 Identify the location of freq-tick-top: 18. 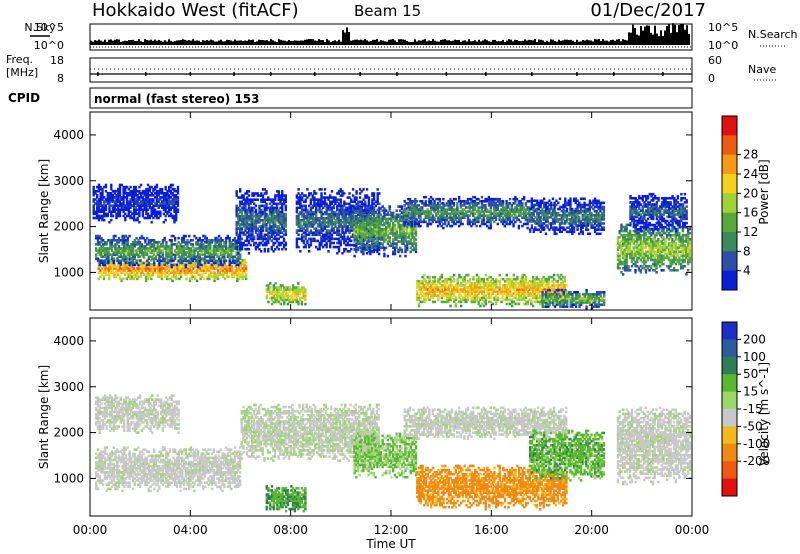
(57, 60).